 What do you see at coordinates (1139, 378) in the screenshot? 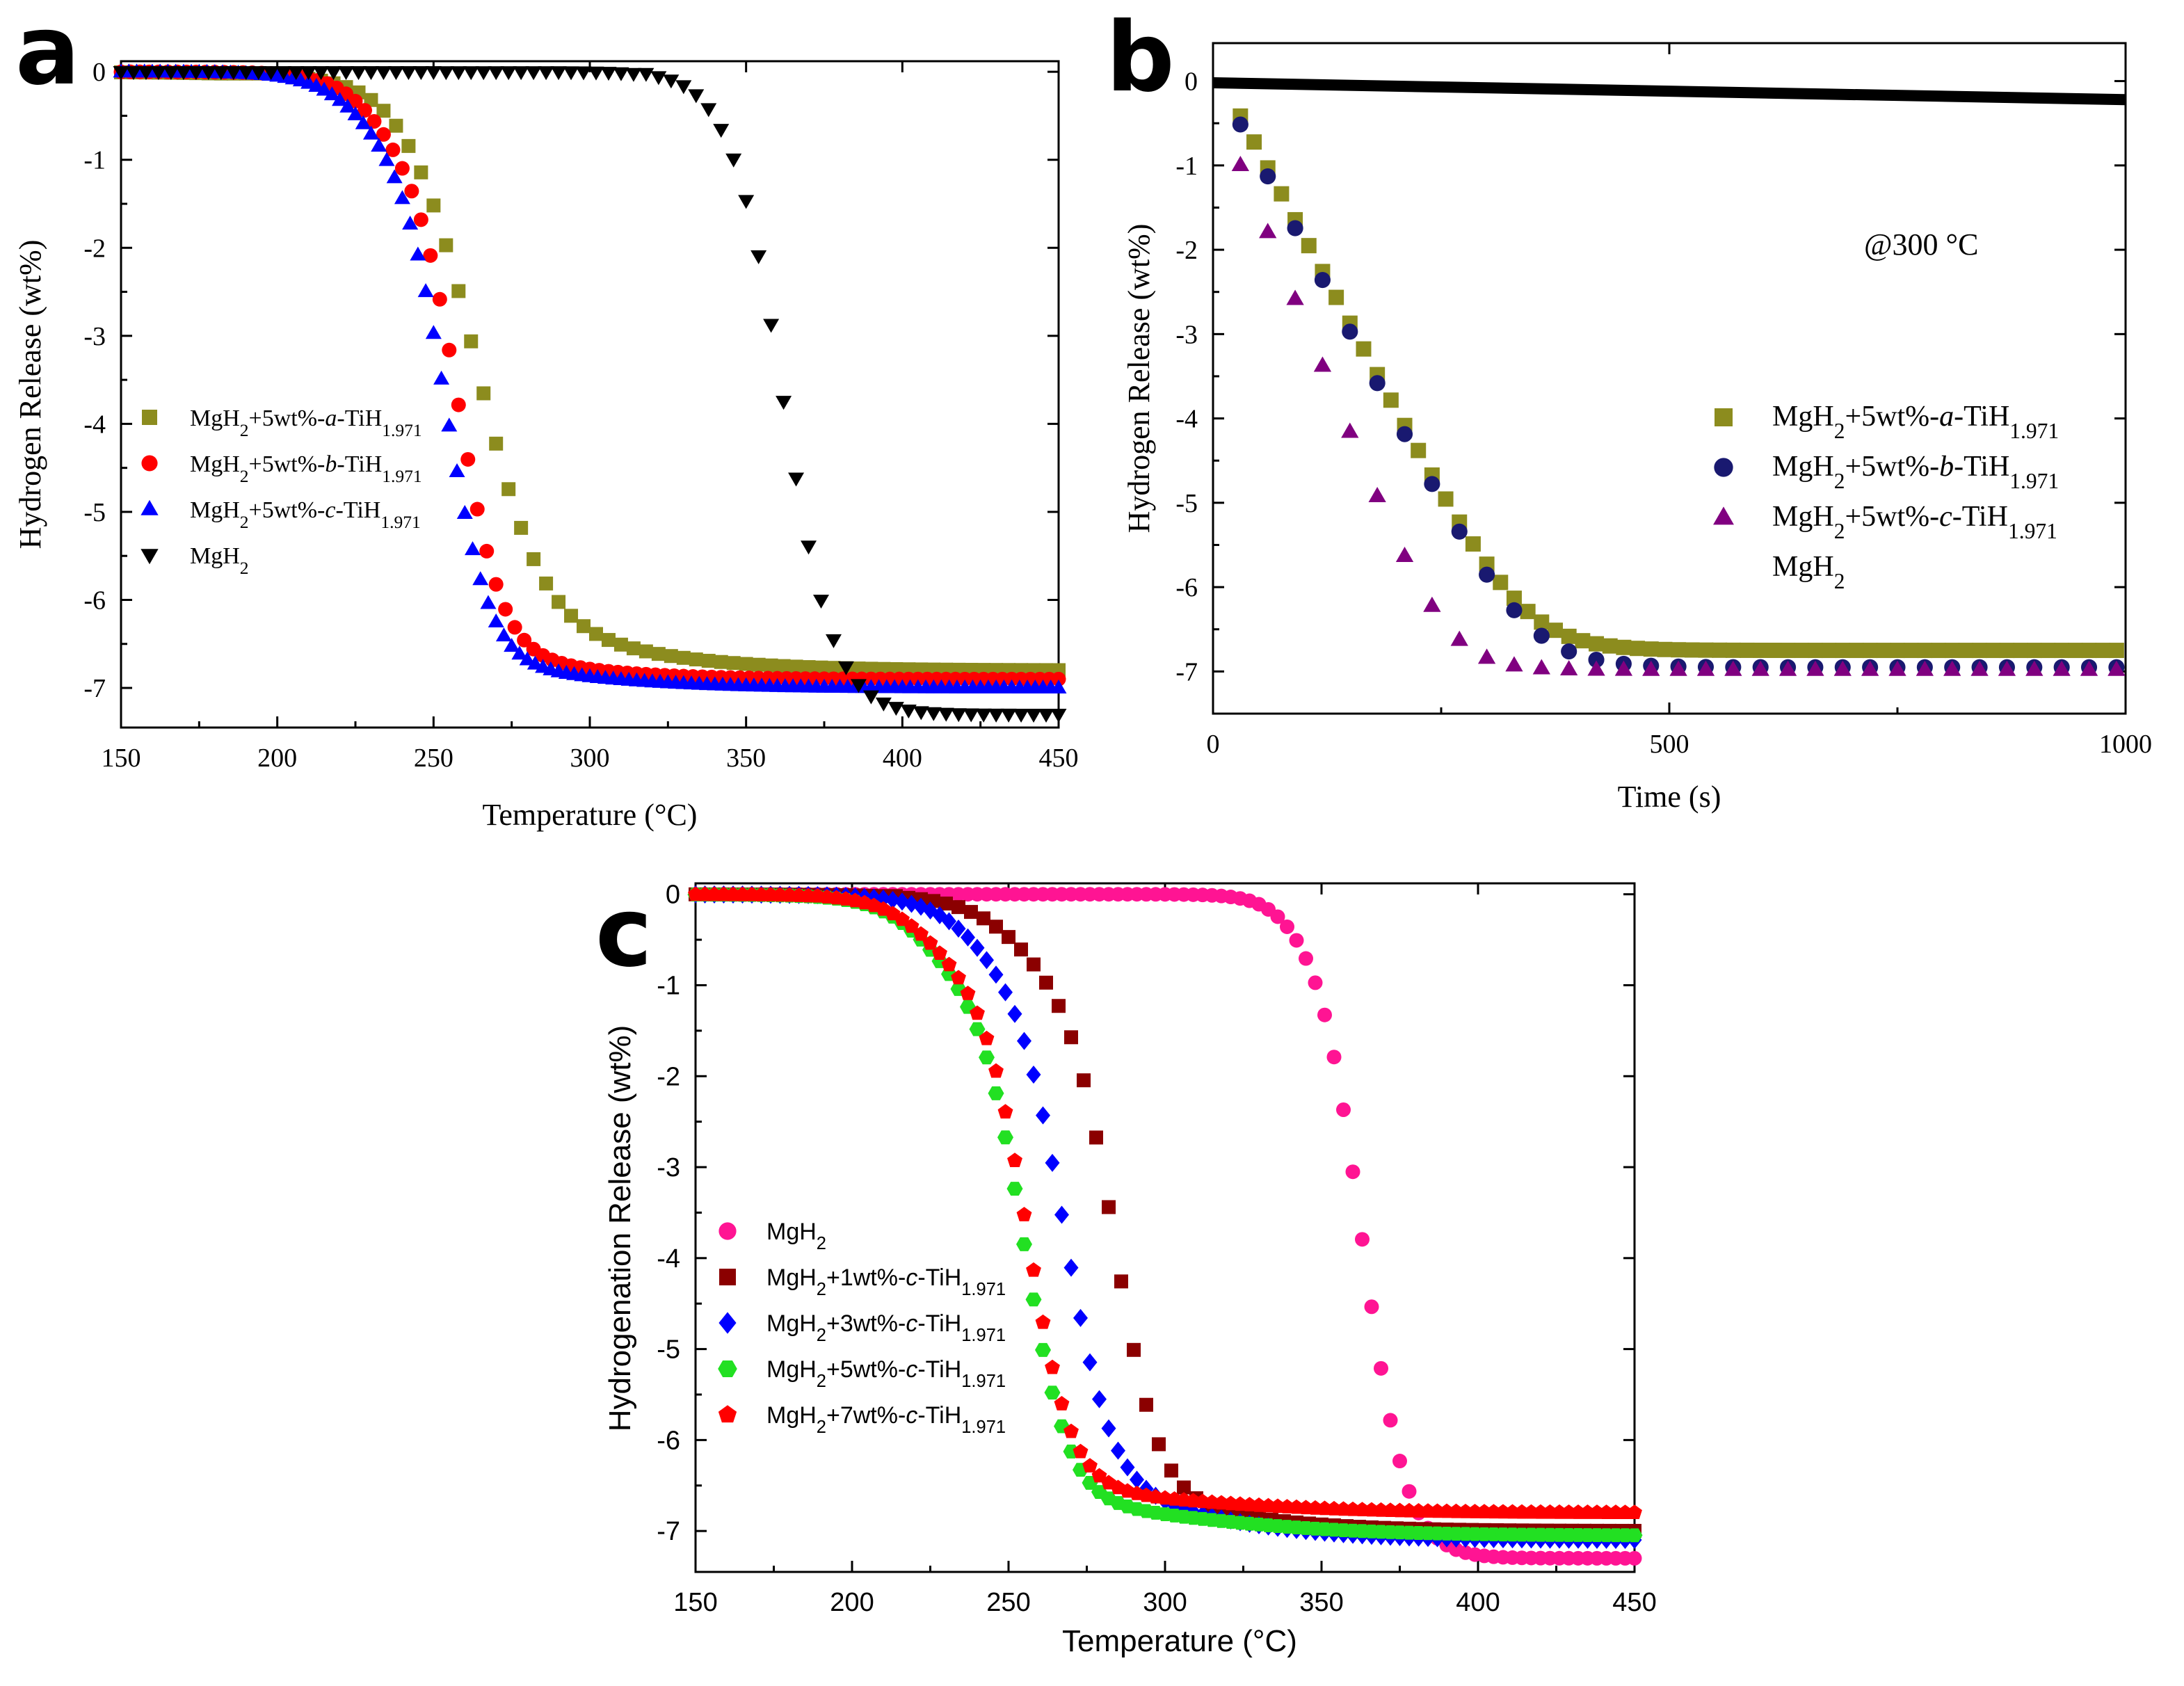
I see `panel-b-ylabel: Hydrogen Release (wt%)` at bounding box center [1139, 378].